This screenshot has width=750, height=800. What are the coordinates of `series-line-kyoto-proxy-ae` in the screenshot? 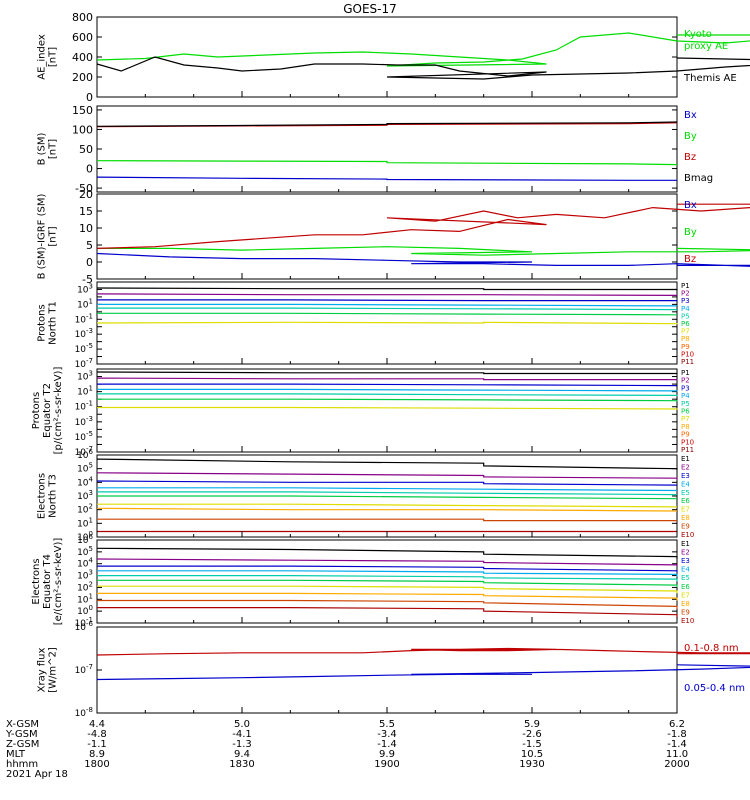 It's located at (423, 49).